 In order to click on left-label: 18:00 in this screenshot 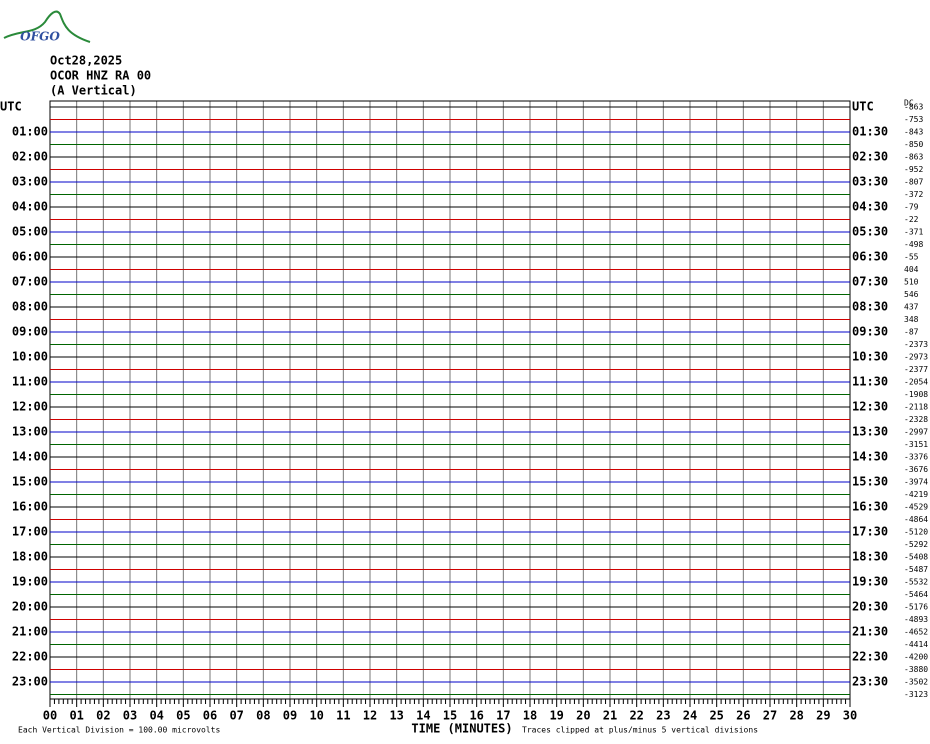, I will do `click(30, 557)`.